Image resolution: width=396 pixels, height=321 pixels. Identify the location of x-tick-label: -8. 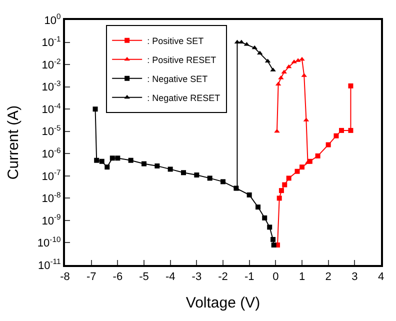
(65, 277).